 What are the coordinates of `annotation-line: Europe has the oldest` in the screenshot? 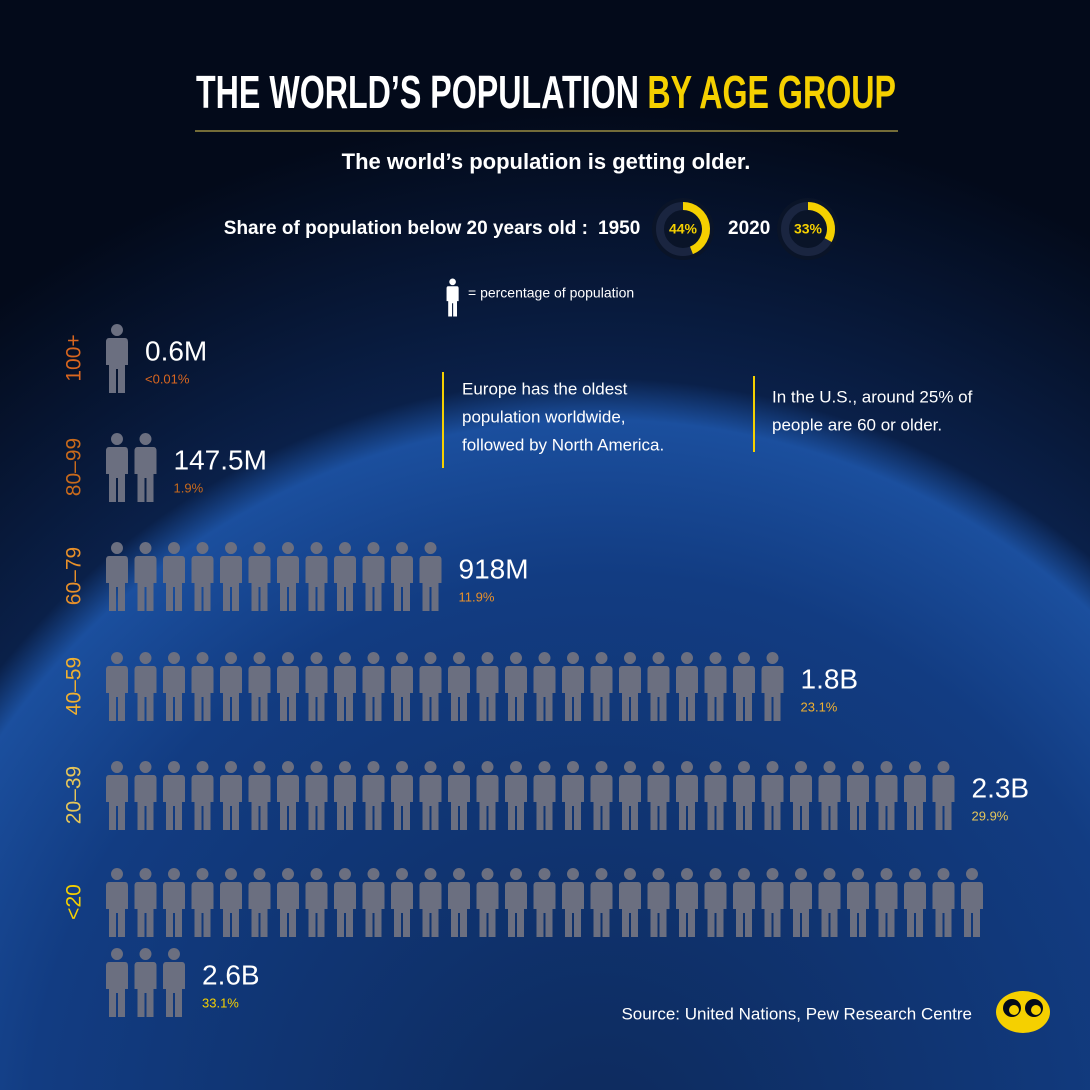 It's located at (545, 388).